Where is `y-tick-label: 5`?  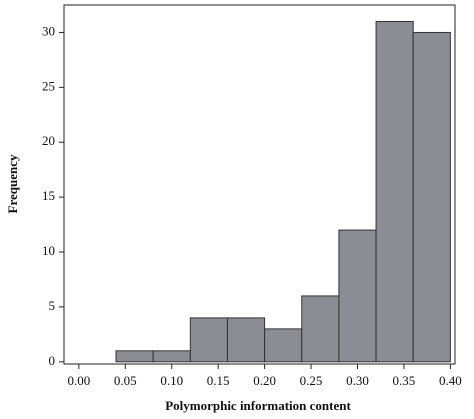 y-tick-label: 5 is located at coordinates (52, 305).